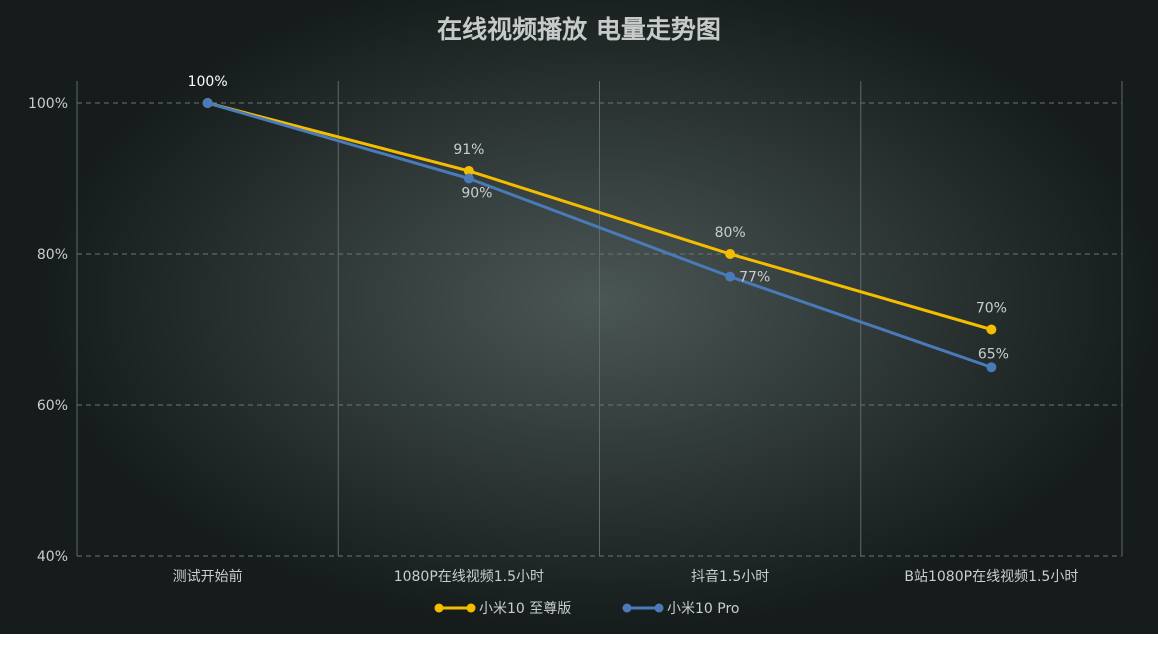 The width and height of the screenshot is (1158, 645). I want to click on legend-item-1: 小米10 至尊版, so click(503, 608).